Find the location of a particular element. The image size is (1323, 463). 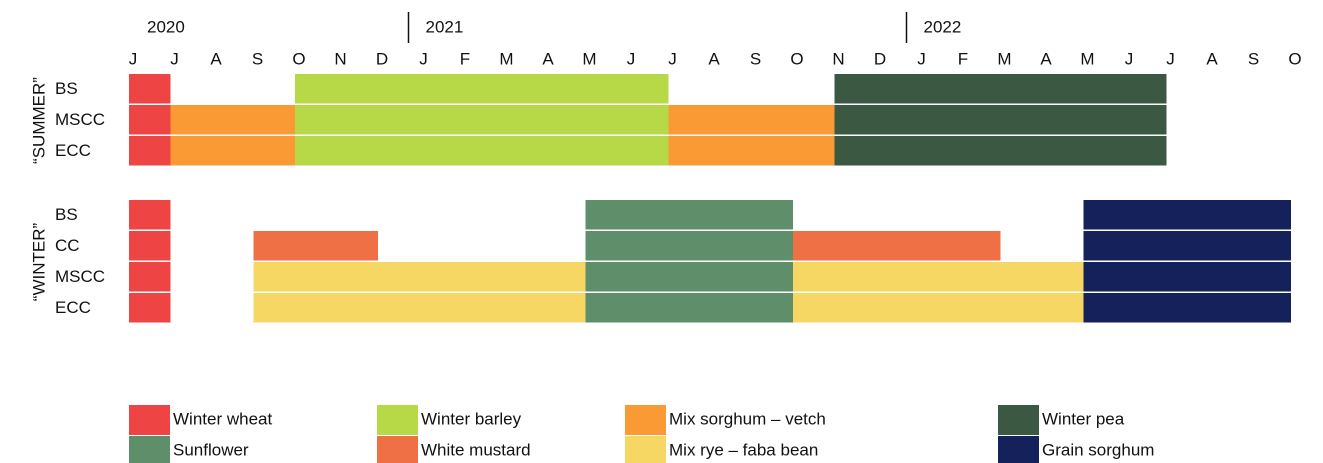

year-label: 2021 is located at coordinates (445, 26).